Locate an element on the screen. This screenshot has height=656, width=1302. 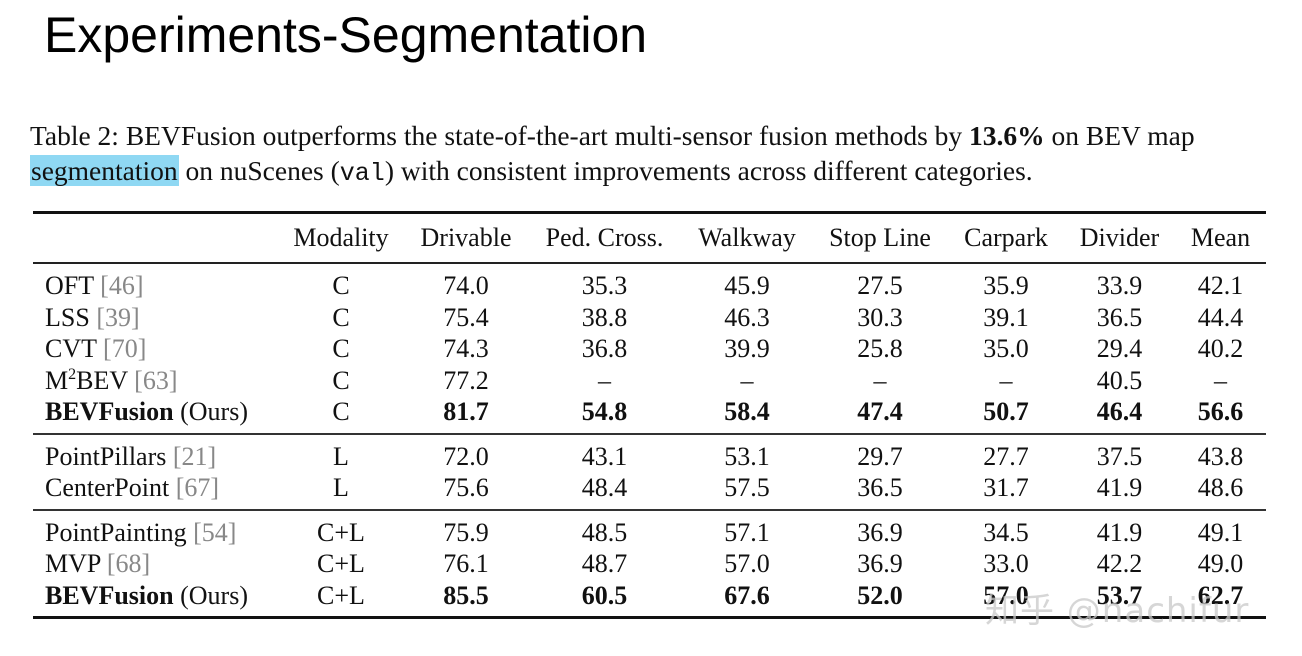
value-cell: 49.1 is located at coordinates (1220, 532).